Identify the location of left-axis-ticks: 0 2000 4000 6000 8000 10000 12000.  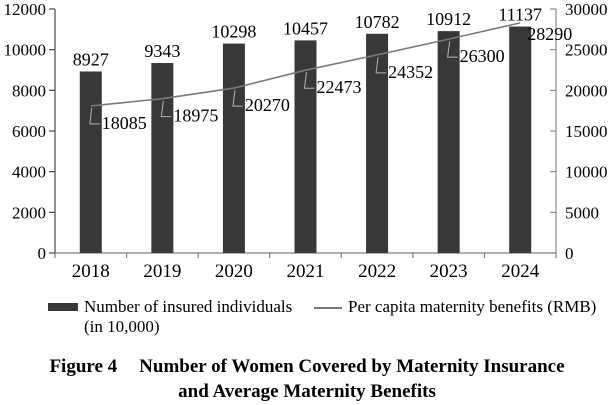
(29, 131).